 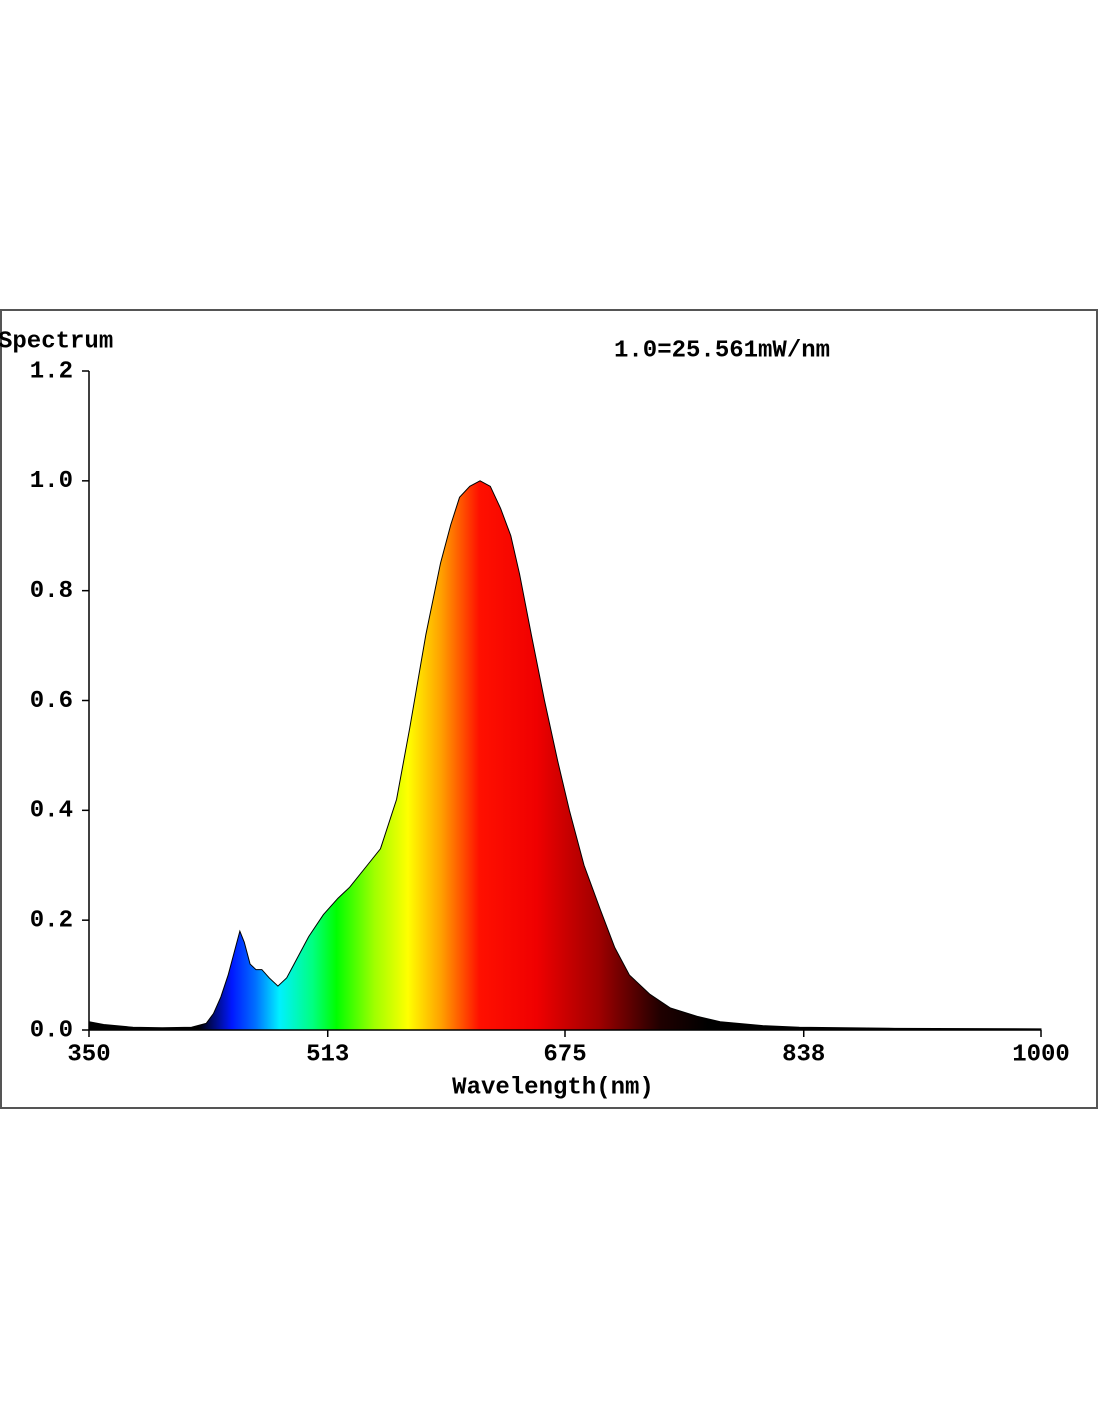 I want to click on x-tick-label: 838, so click(x=803, y=1054).